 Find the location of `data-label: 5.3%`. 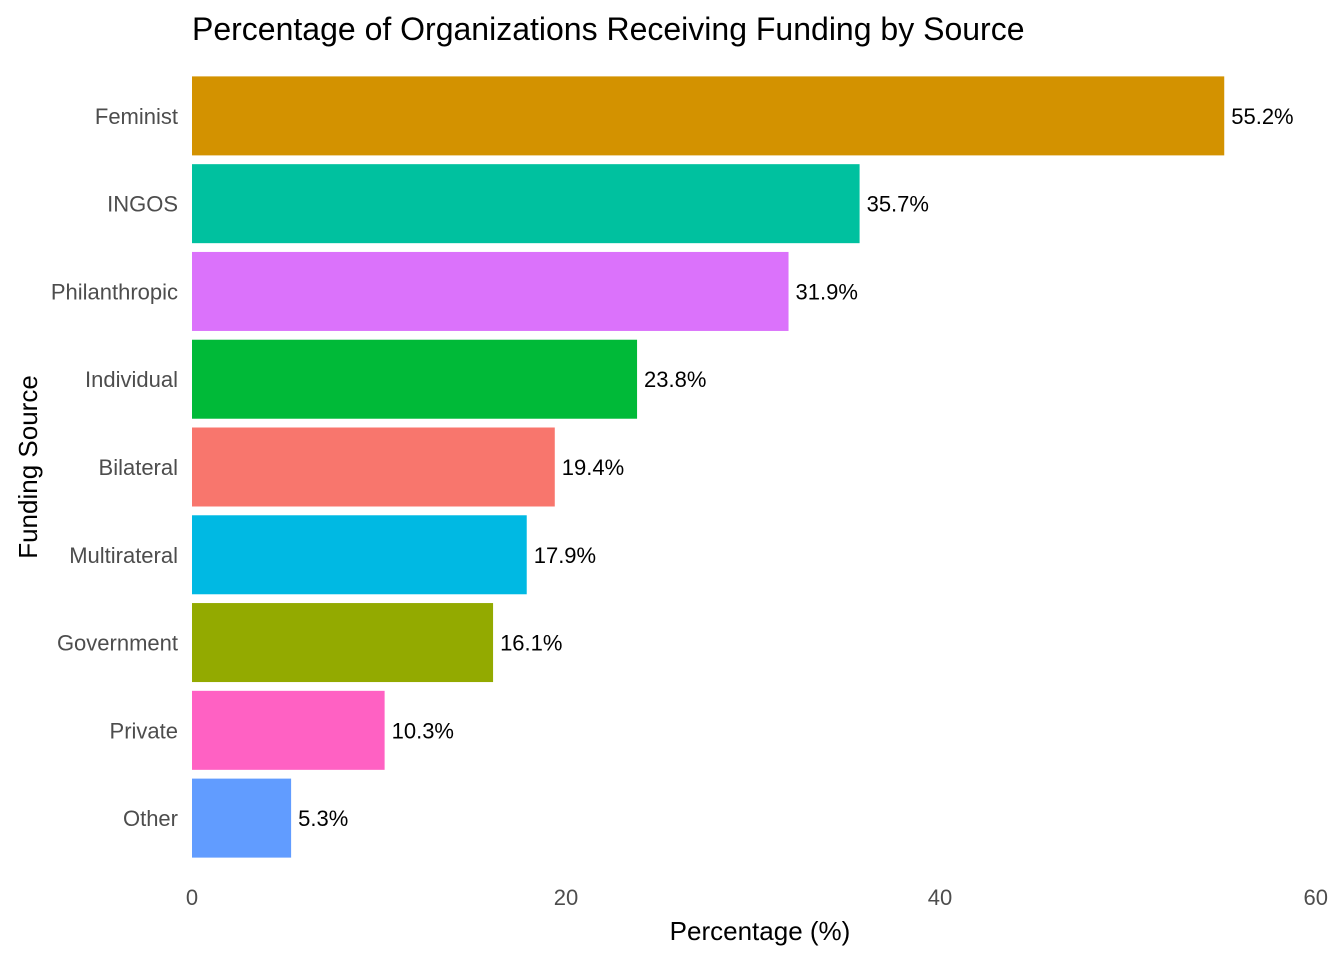

data-label: 5.3% is located at coordinates (323, 818).